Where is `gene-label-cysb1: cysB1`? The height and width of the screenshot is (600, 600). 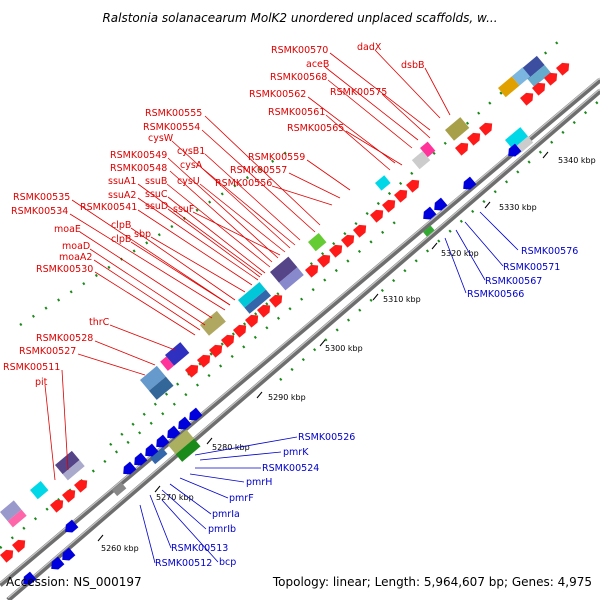 gene-label-cysb1: cysB1 is located at coordinates (191, 151).